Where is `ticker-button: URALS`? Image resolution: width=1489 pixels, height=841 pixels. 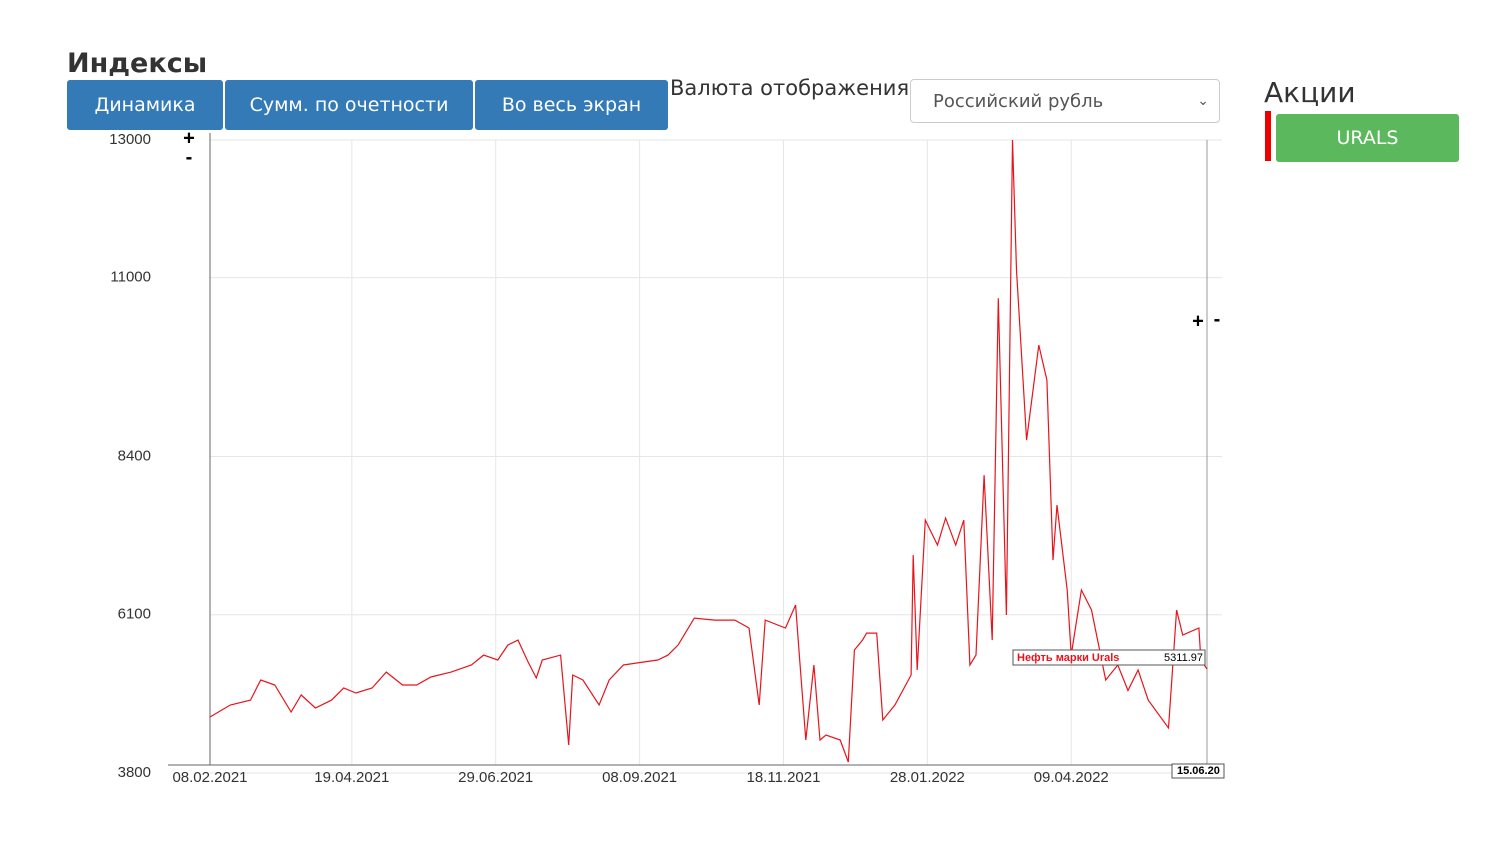
ticker-button: URALS is located at coordinates (1367, 138).